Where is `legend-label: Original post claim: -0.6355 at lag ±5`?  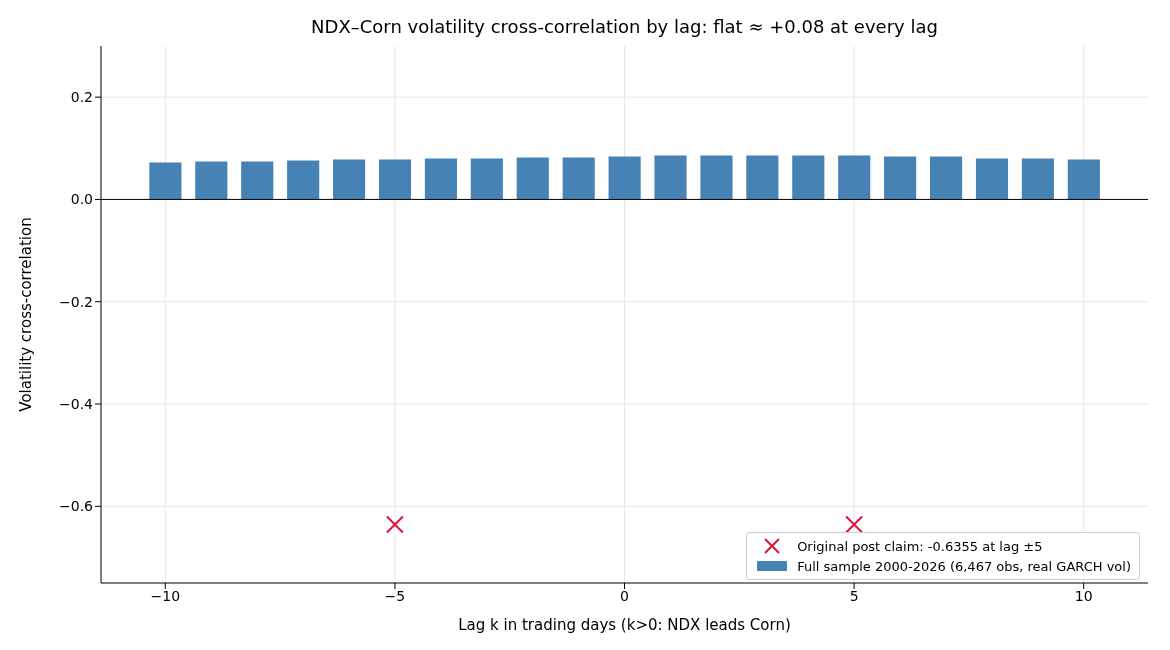 legend-label: Original post claim: -0.6355 at lag ±5 is located at coordinates (920, 546).